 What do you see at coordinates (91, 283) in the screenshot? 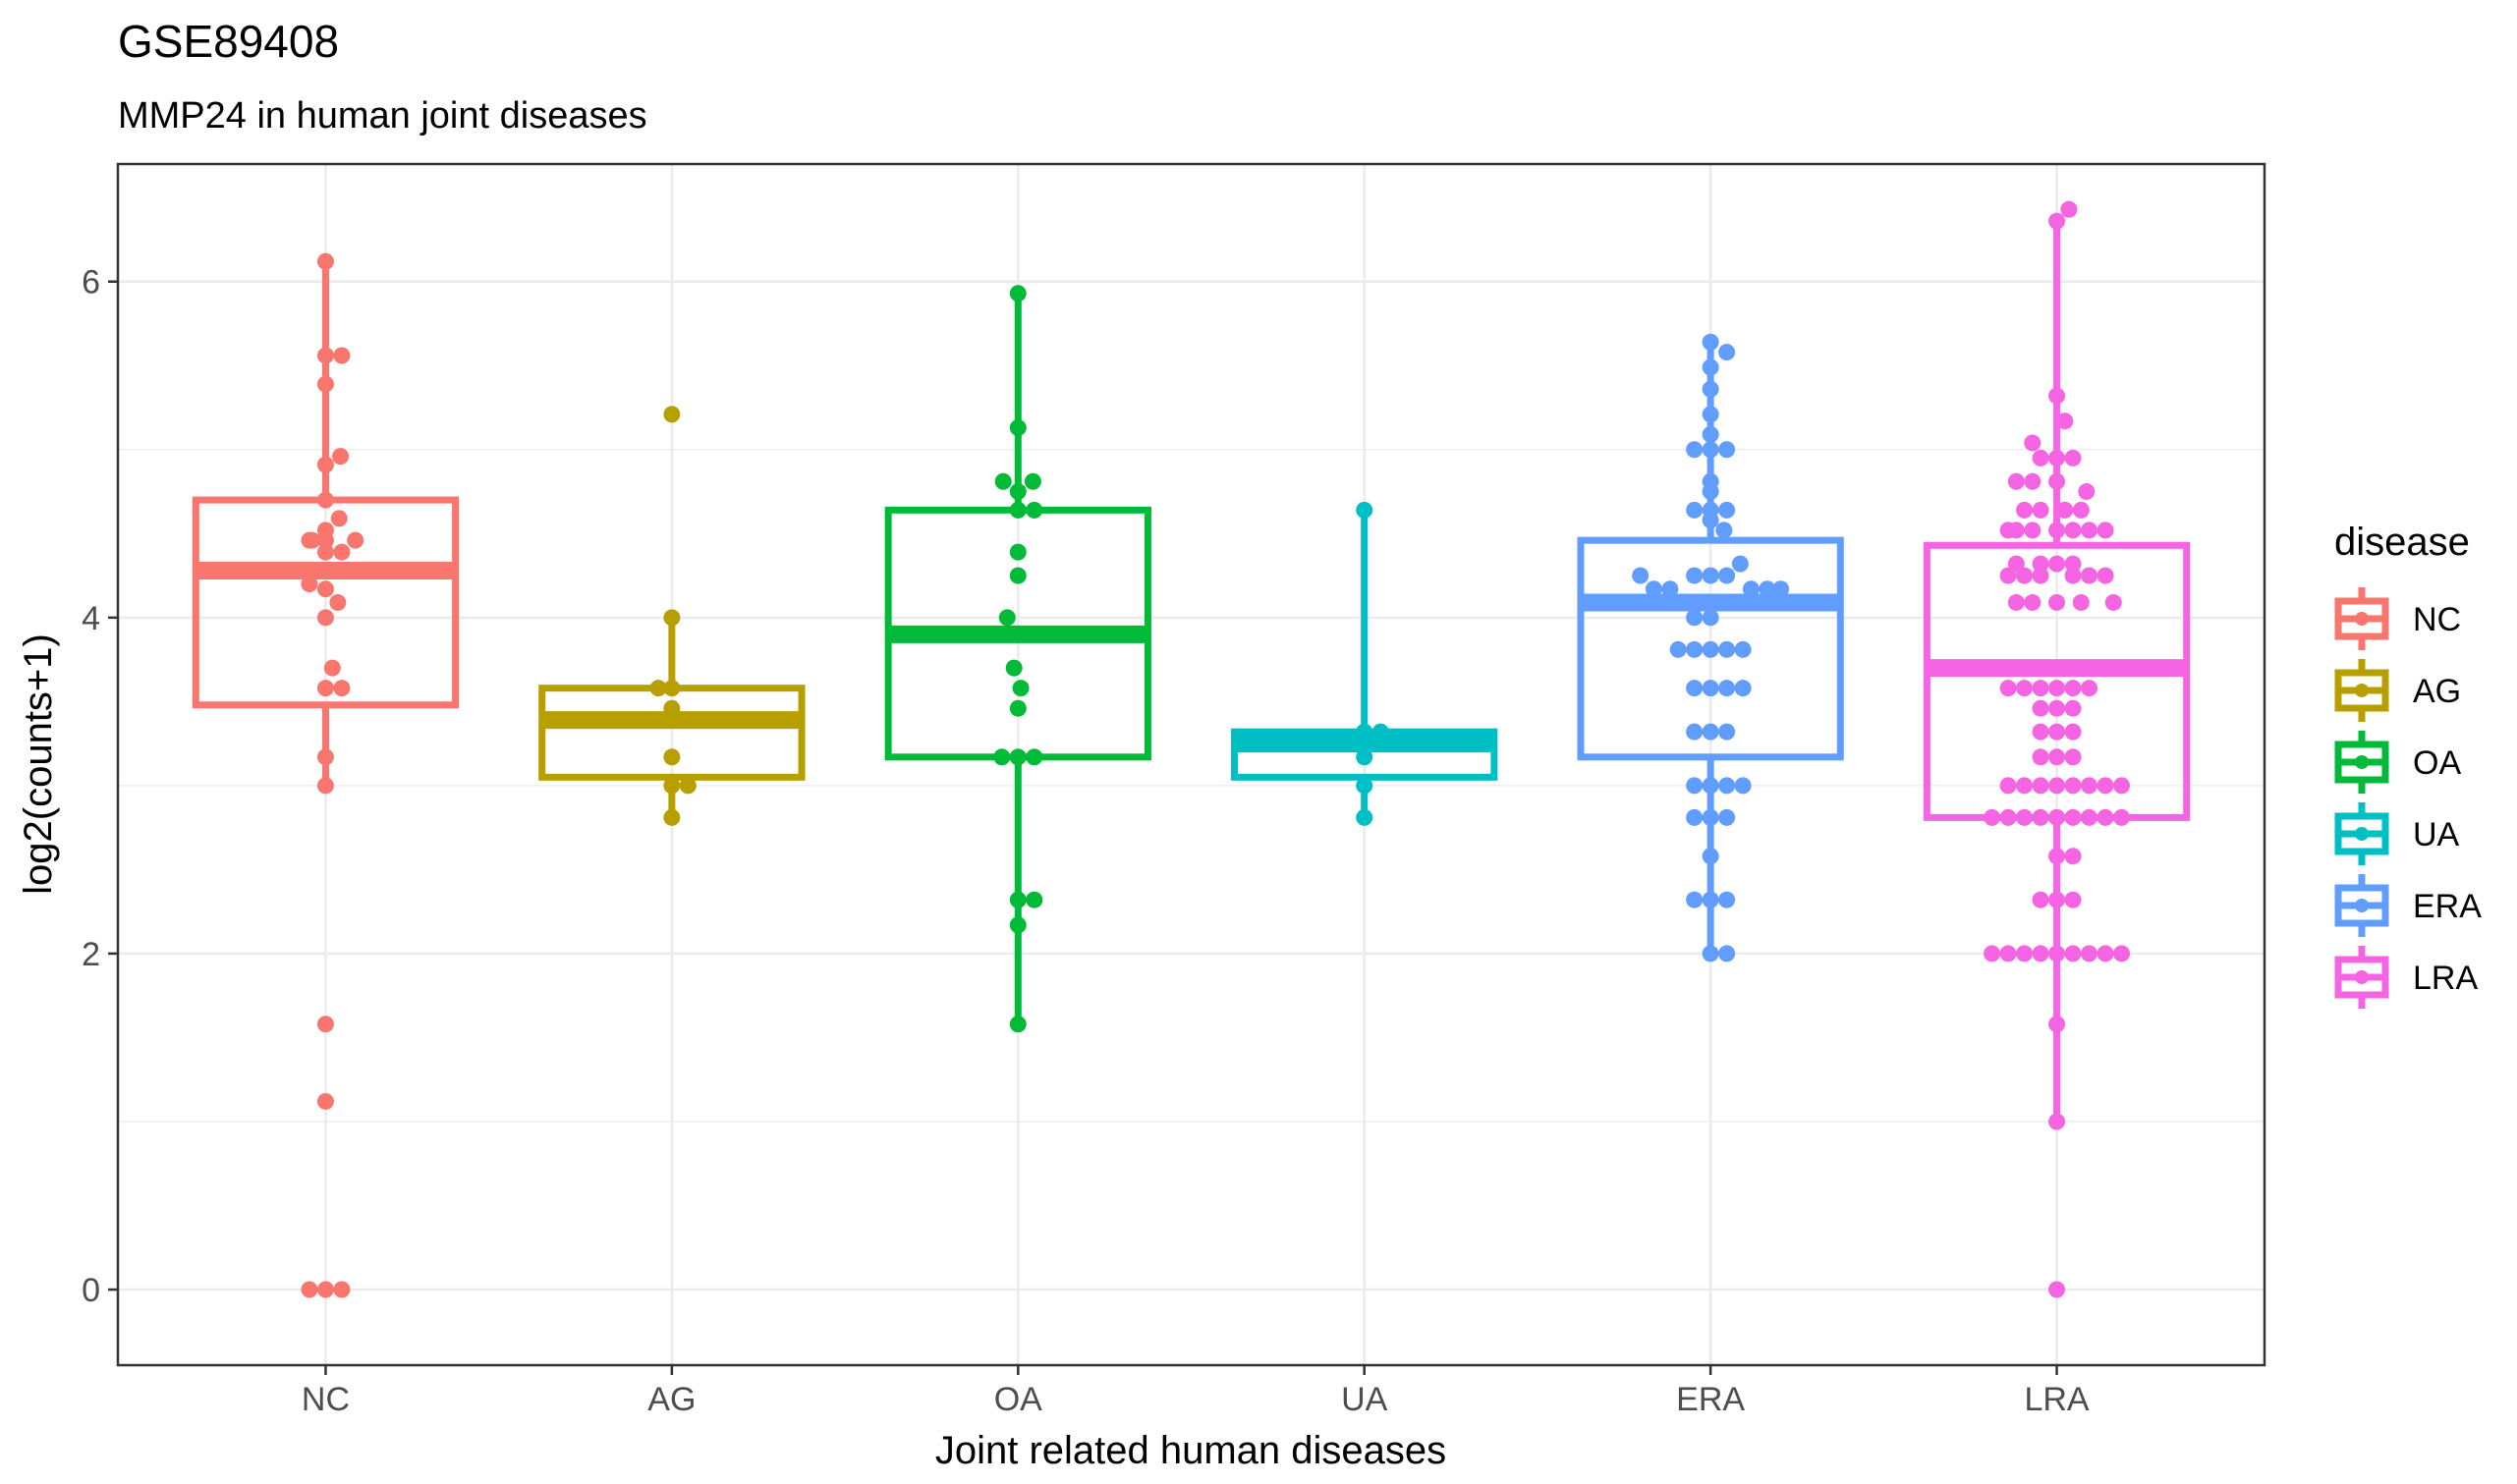
I see `y-tick-label: 6` at bounding box center [91, 283].